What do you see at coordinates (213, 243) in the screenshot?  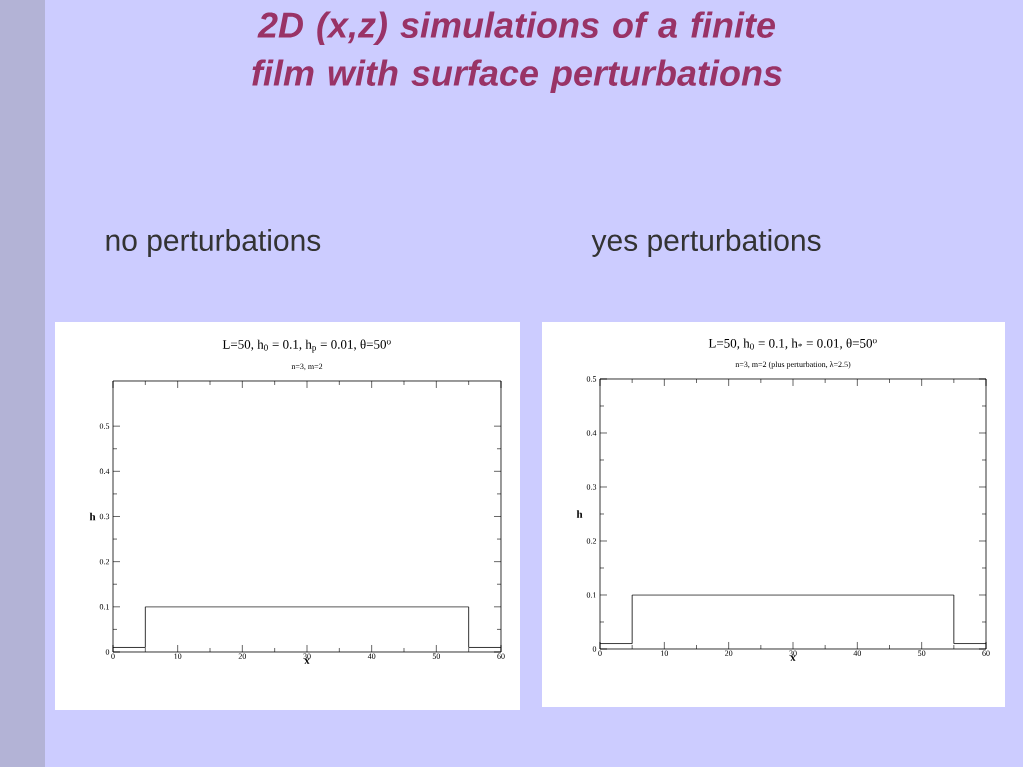 I see `text: no perturbations` at bounding box center [213, 243].